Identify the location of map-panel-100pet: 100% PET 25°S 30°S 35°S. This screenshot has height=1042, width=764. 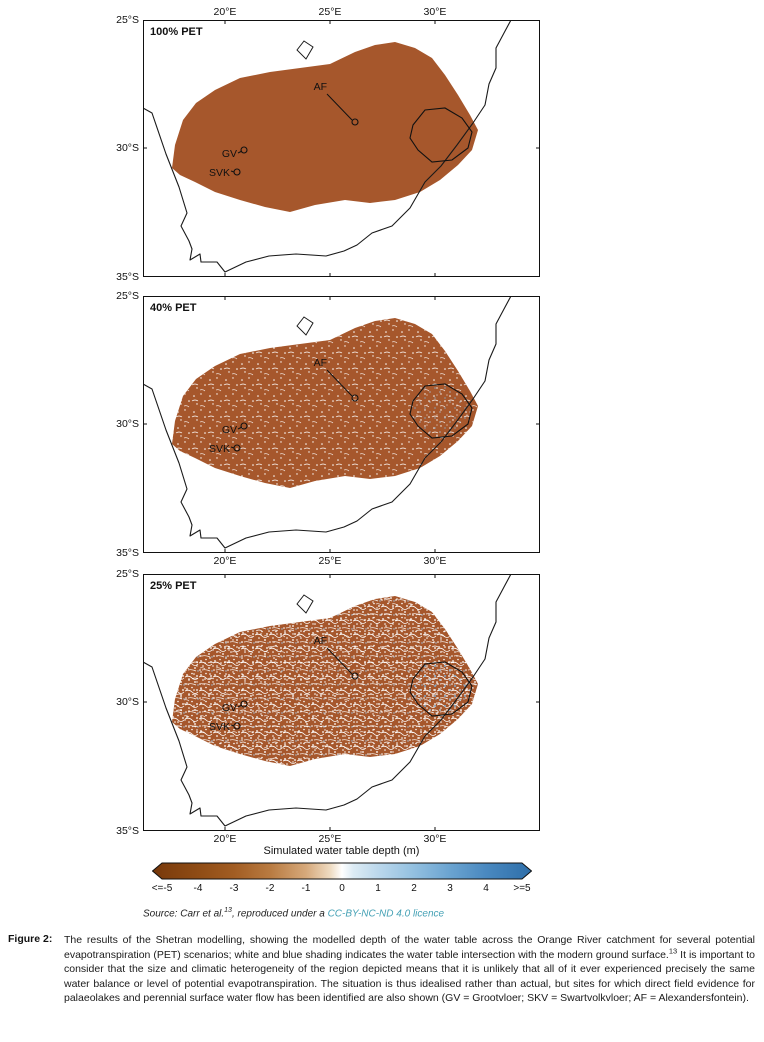
(328, 148).